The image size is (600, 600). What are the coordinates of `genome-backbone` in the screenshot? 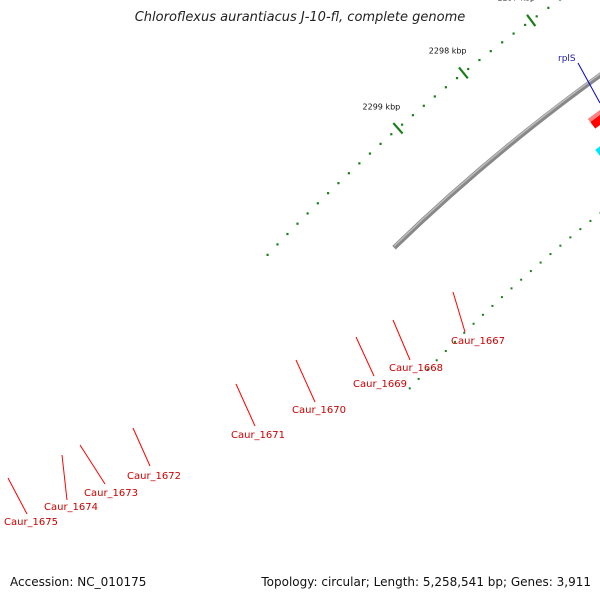 It's located at (496, 161).